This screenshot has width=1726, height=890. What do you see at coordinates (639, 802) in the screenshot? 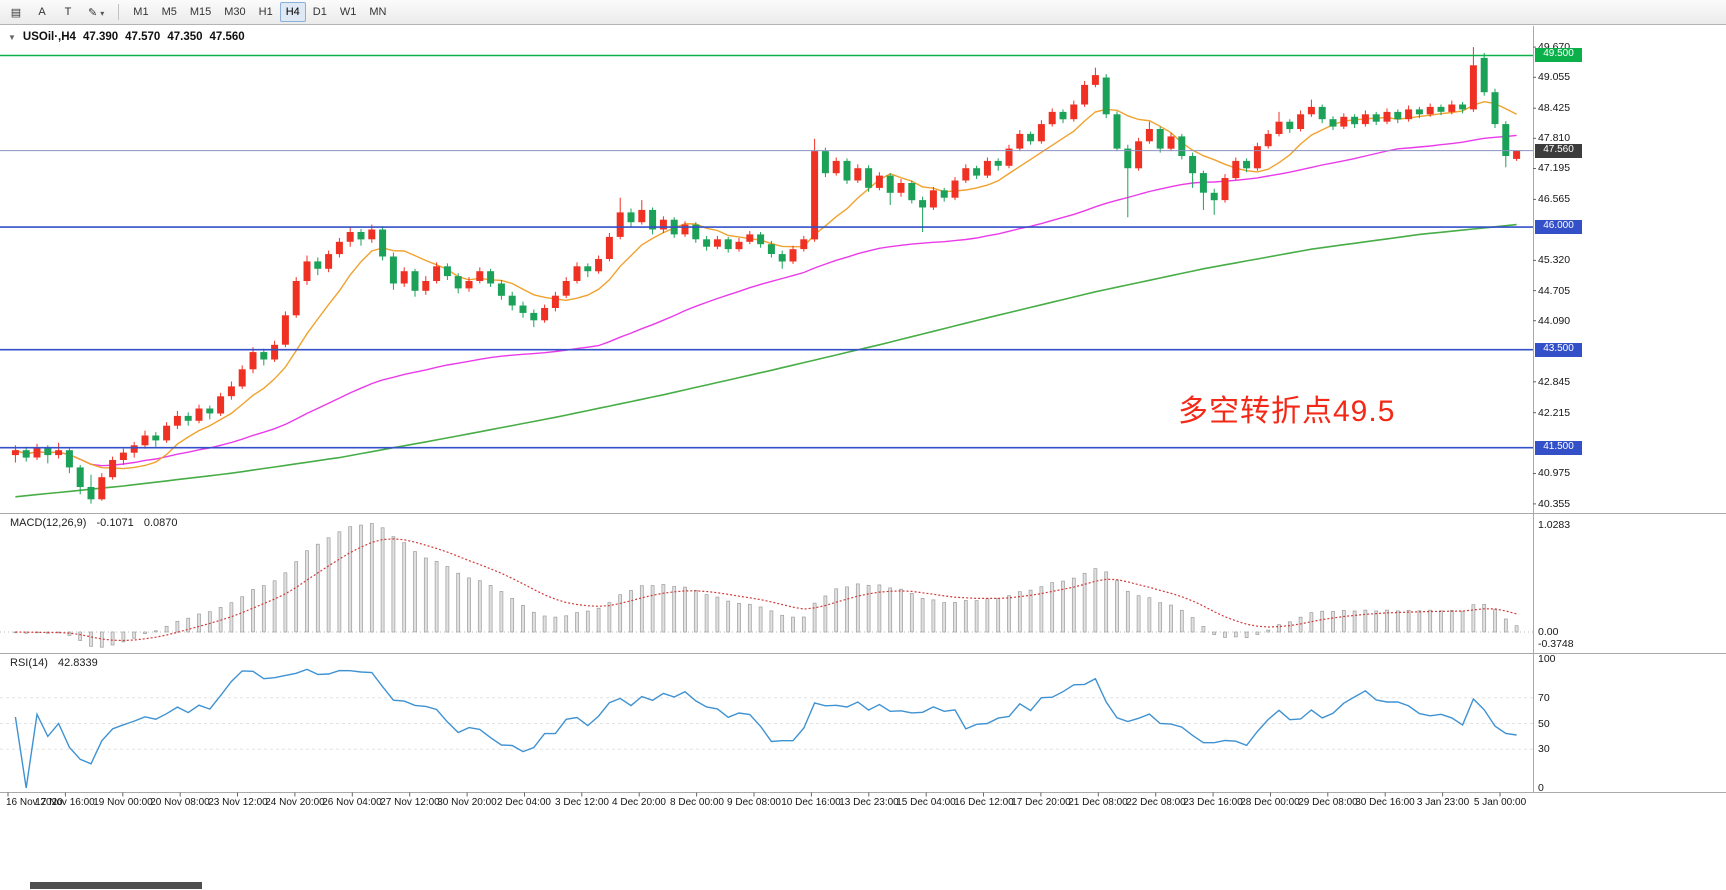
I see `time-axis-label: 4 Dec 20:00` at bounding box center [639, 802].